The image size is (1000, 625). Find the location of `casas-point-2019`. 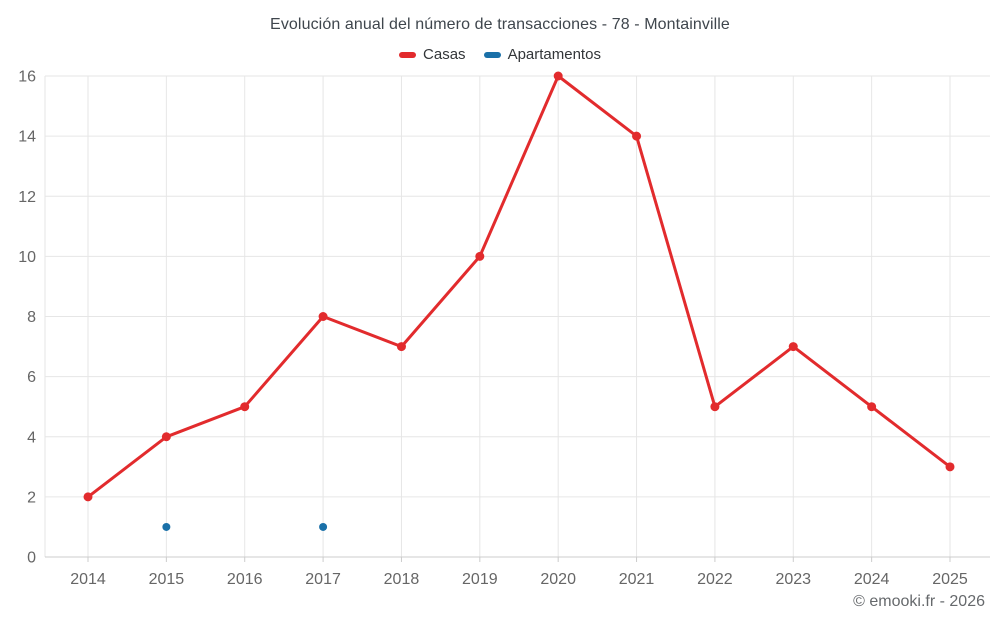

casas-point-2019 is located at coordinates (480, 256).